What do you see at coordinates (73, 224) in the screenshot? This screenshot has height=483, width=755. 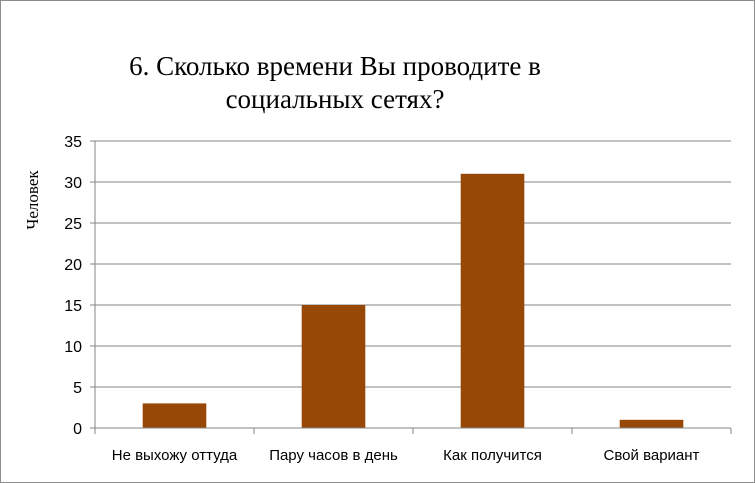 I see `y-tick-label: 25` at bounding box center [73, 224].